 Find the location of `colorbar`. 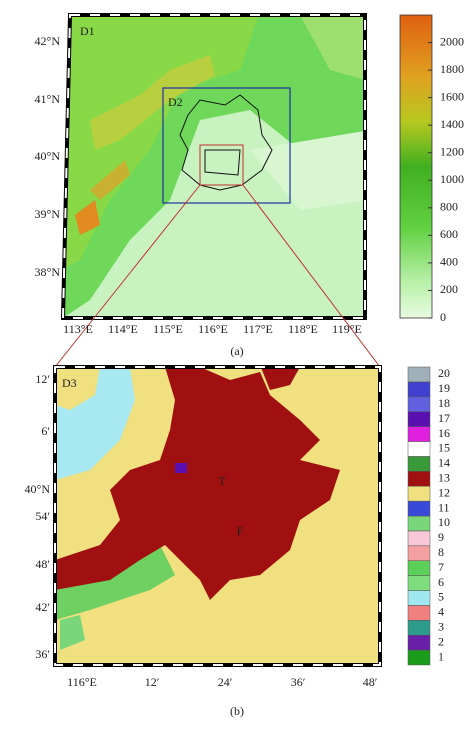

colorbar is located at coordinates (416, 166).